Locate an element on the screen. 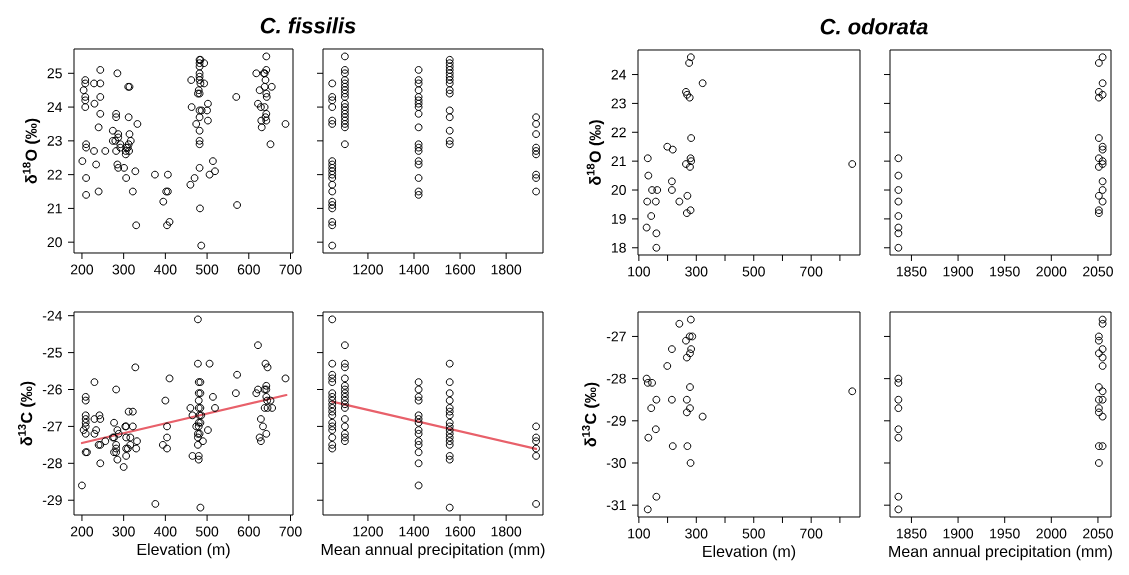 This screenshot has height=575, width=1129. x-tick-label: 600 is located at coordinates (248, 269).